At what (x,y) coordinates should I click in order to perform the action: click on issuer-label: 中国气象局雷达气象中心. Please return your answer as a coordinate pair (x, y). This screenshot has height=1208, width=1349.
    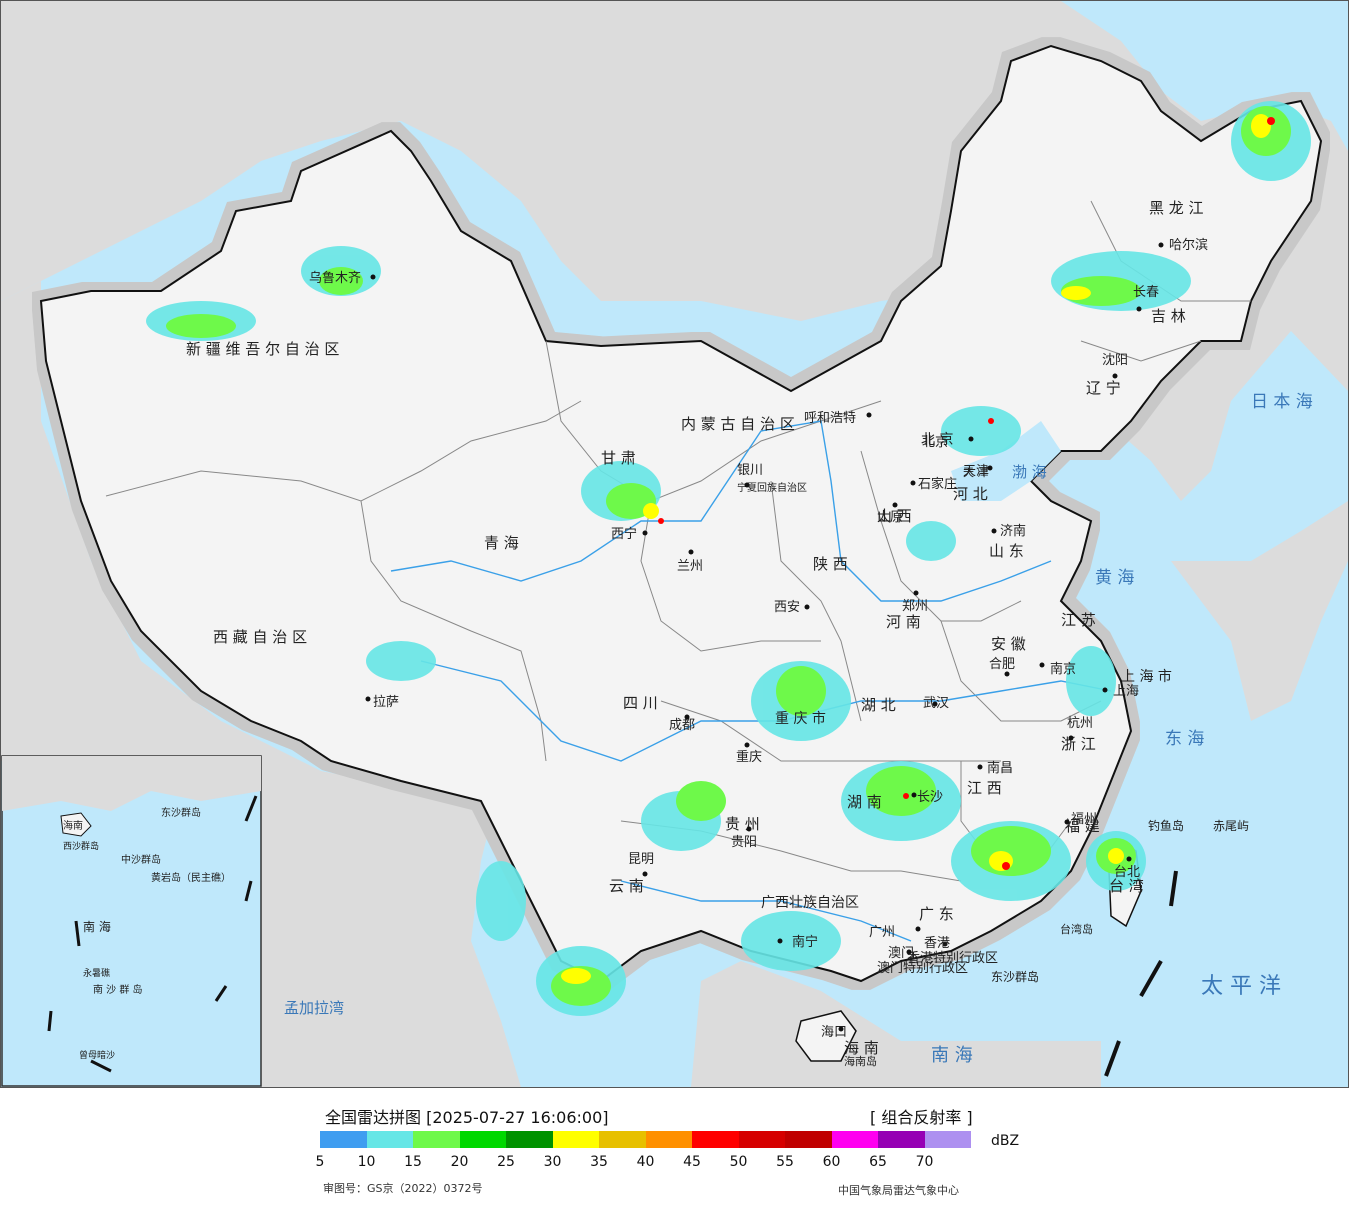
    Looking at the image, I should click on (898, 1190).